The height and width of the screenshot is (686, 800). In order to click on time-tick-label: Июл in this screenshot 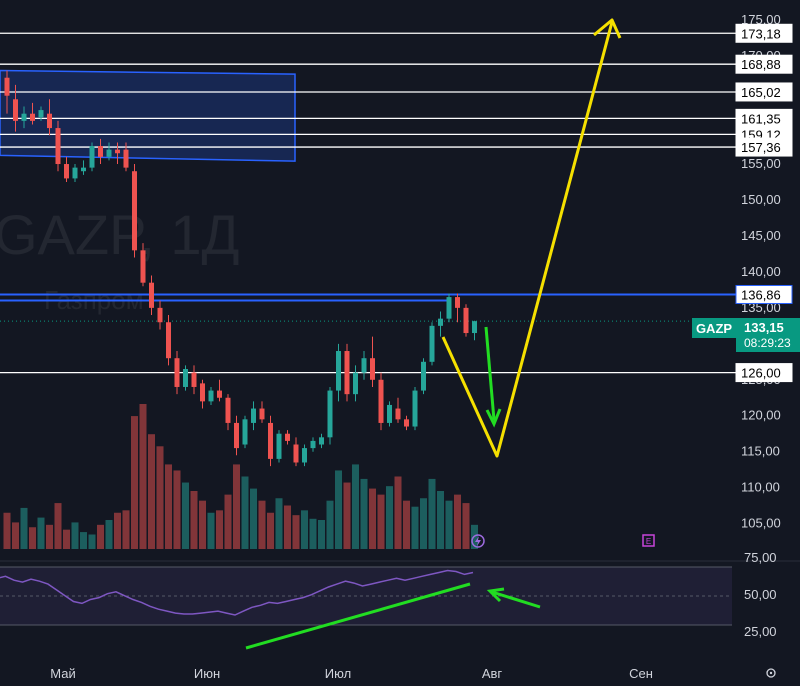, I will do `click(338, 673)`.